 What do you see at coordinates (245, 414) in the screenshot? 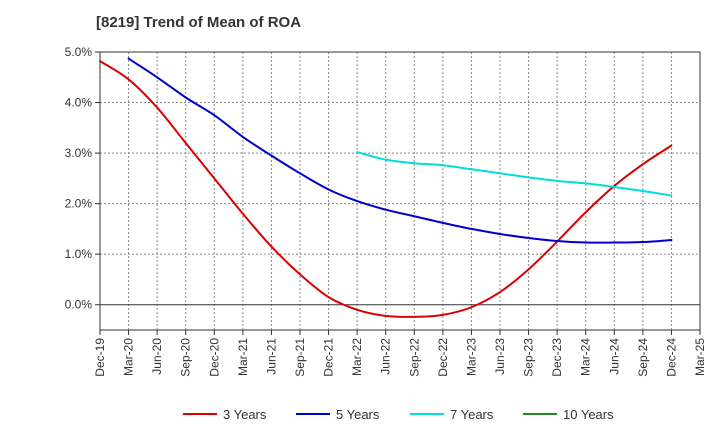
I see `legend-label-3-years: 3 Years` at bounding box center [245, 414].